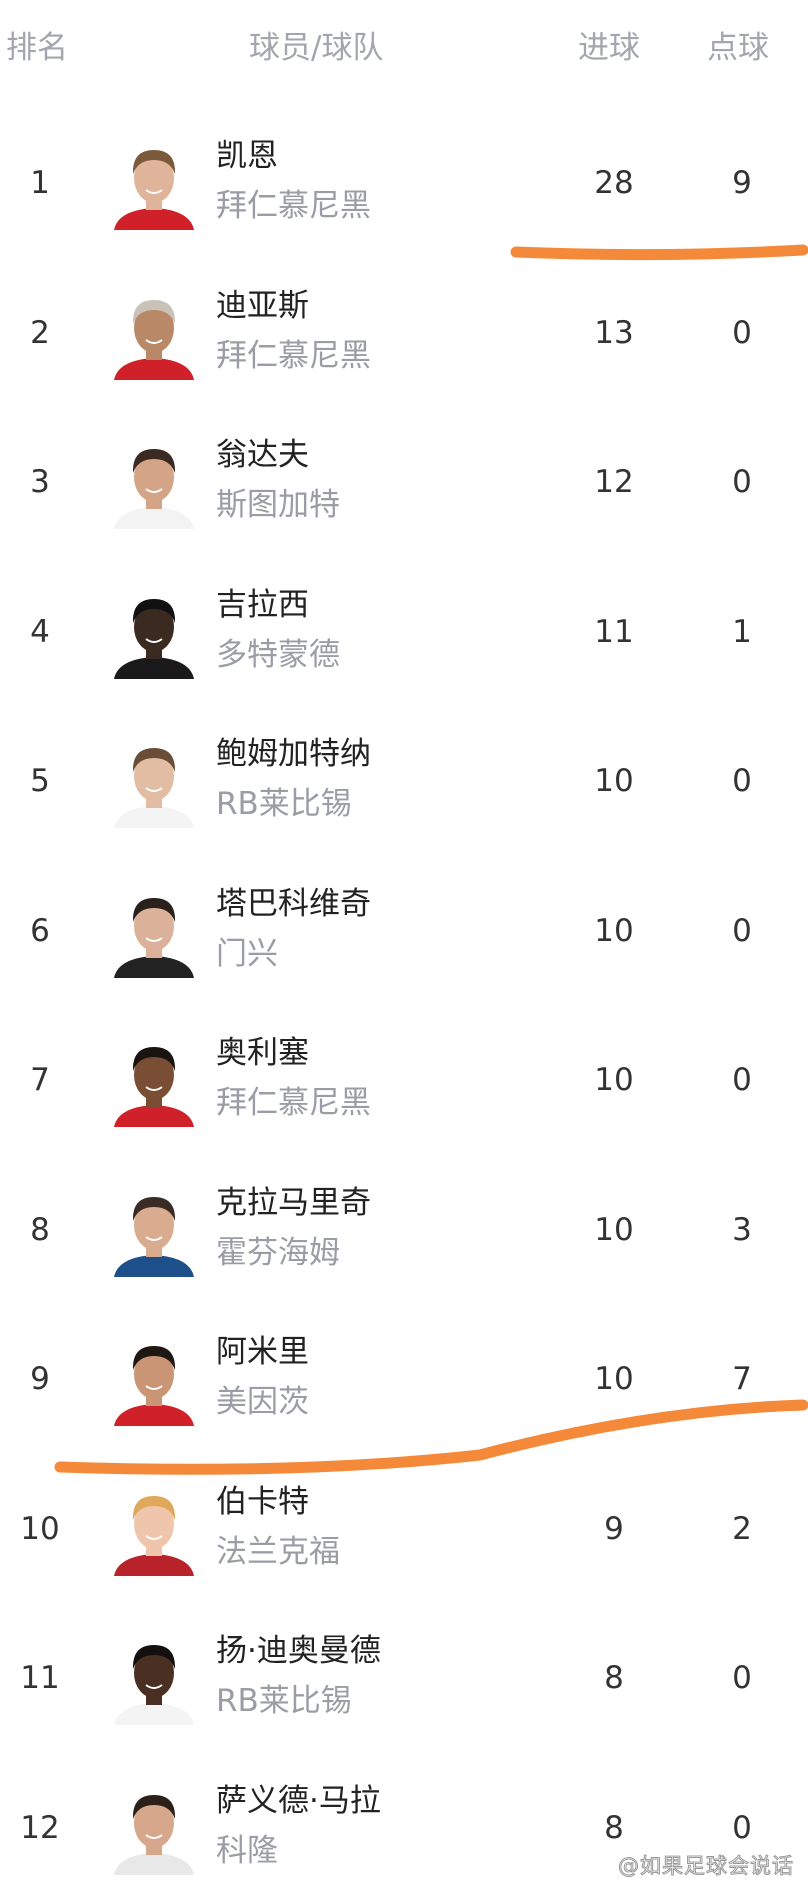 The image size is (808, 1903). What do you see at coordinates (742, 1379) in the screenshot?
I see `penalties: 7` at bounding box center [742, 1379].